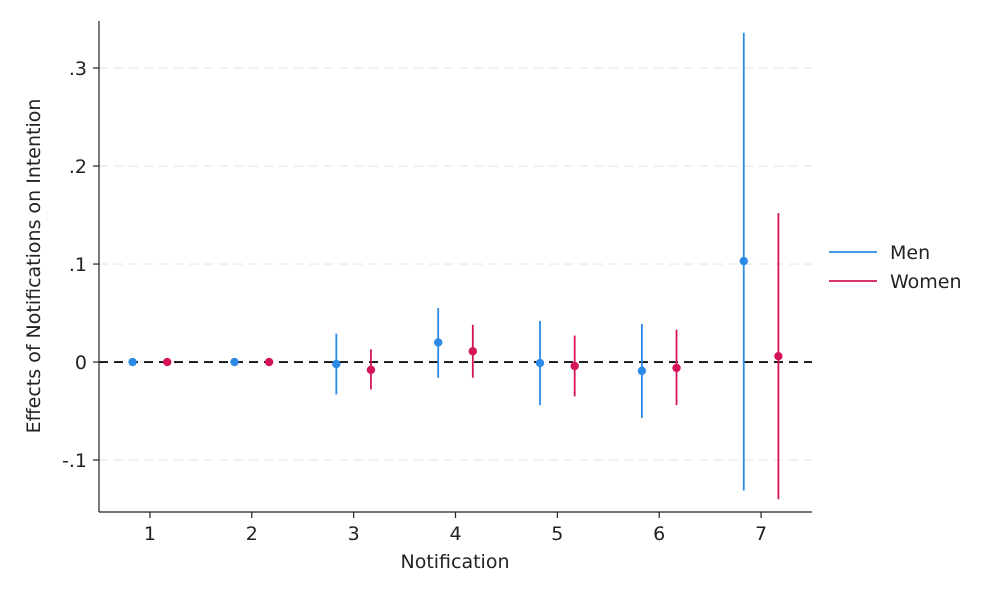 The width and height of the screenshot is (1000, 600). Describe the element at coordinates (78, 167) in the screenshot. I see `y-tick-label: .2` at that location.